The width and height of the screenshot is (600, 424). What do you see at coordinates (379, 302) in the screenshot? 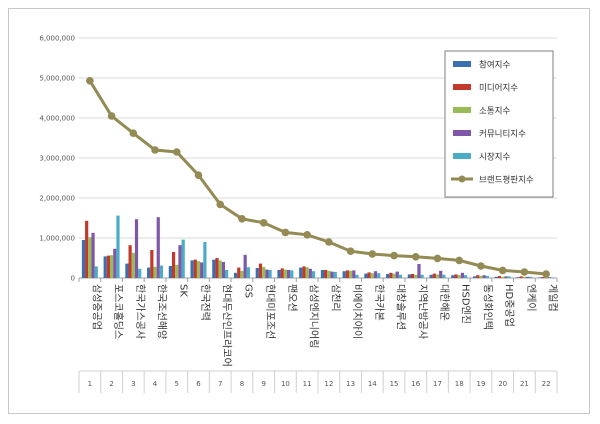
I see `category-label: 한국카본` at bounding box center [379, 302].